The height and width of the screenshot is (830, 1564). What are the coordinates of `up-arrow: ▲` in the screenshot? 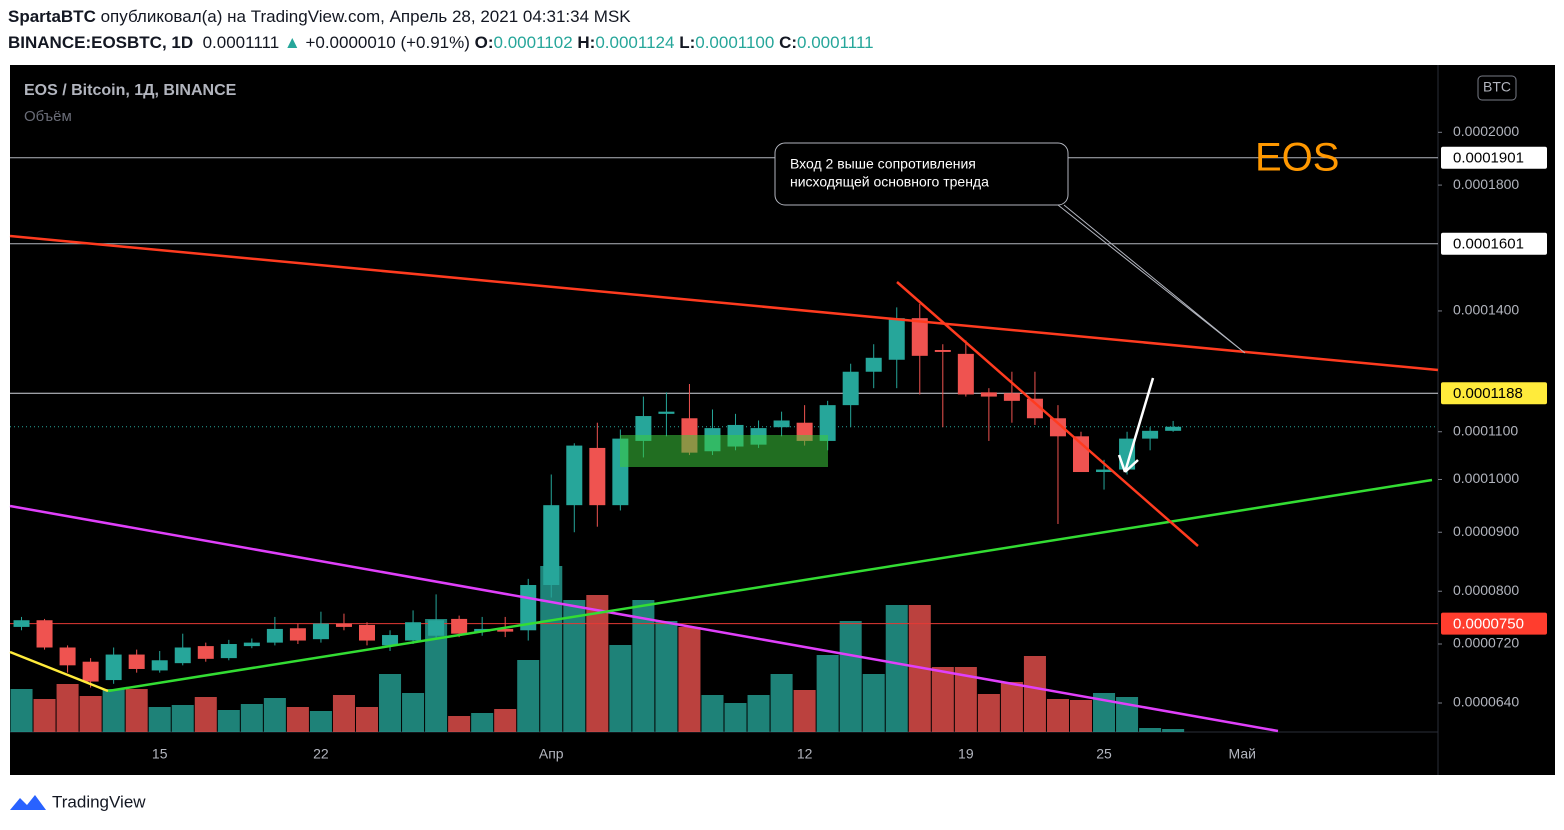 It's located at (292, 42).